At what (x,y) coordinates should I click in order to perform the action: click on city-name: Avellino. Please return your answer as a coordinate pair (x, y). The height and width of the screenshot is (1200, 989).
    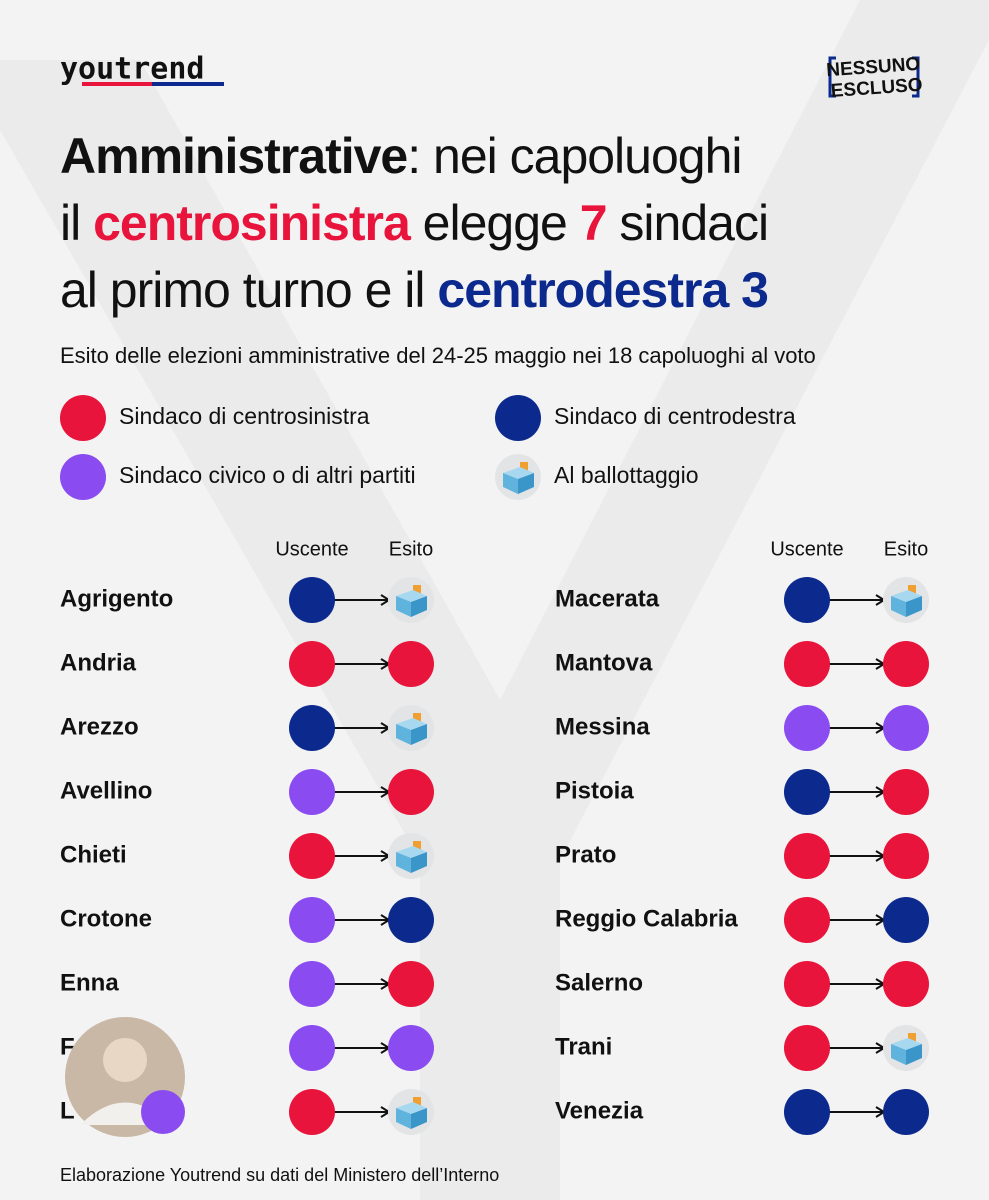
    Looking at the image, I should click on (106, 790).